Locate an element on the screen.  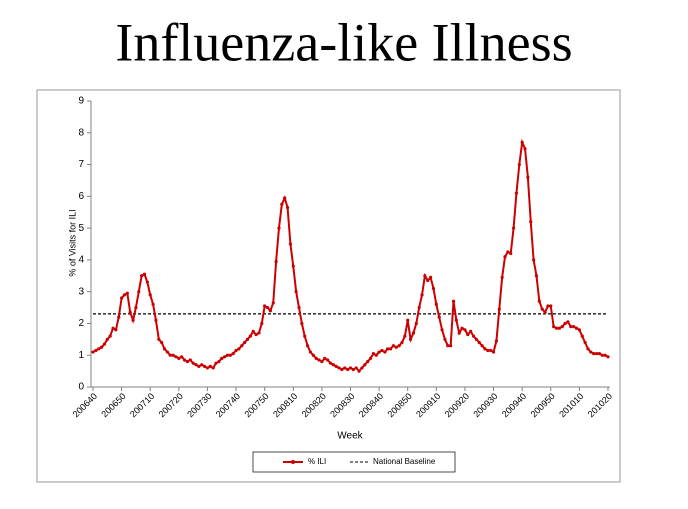
y-tick-label: 4 is located at coordinates (81, 260).